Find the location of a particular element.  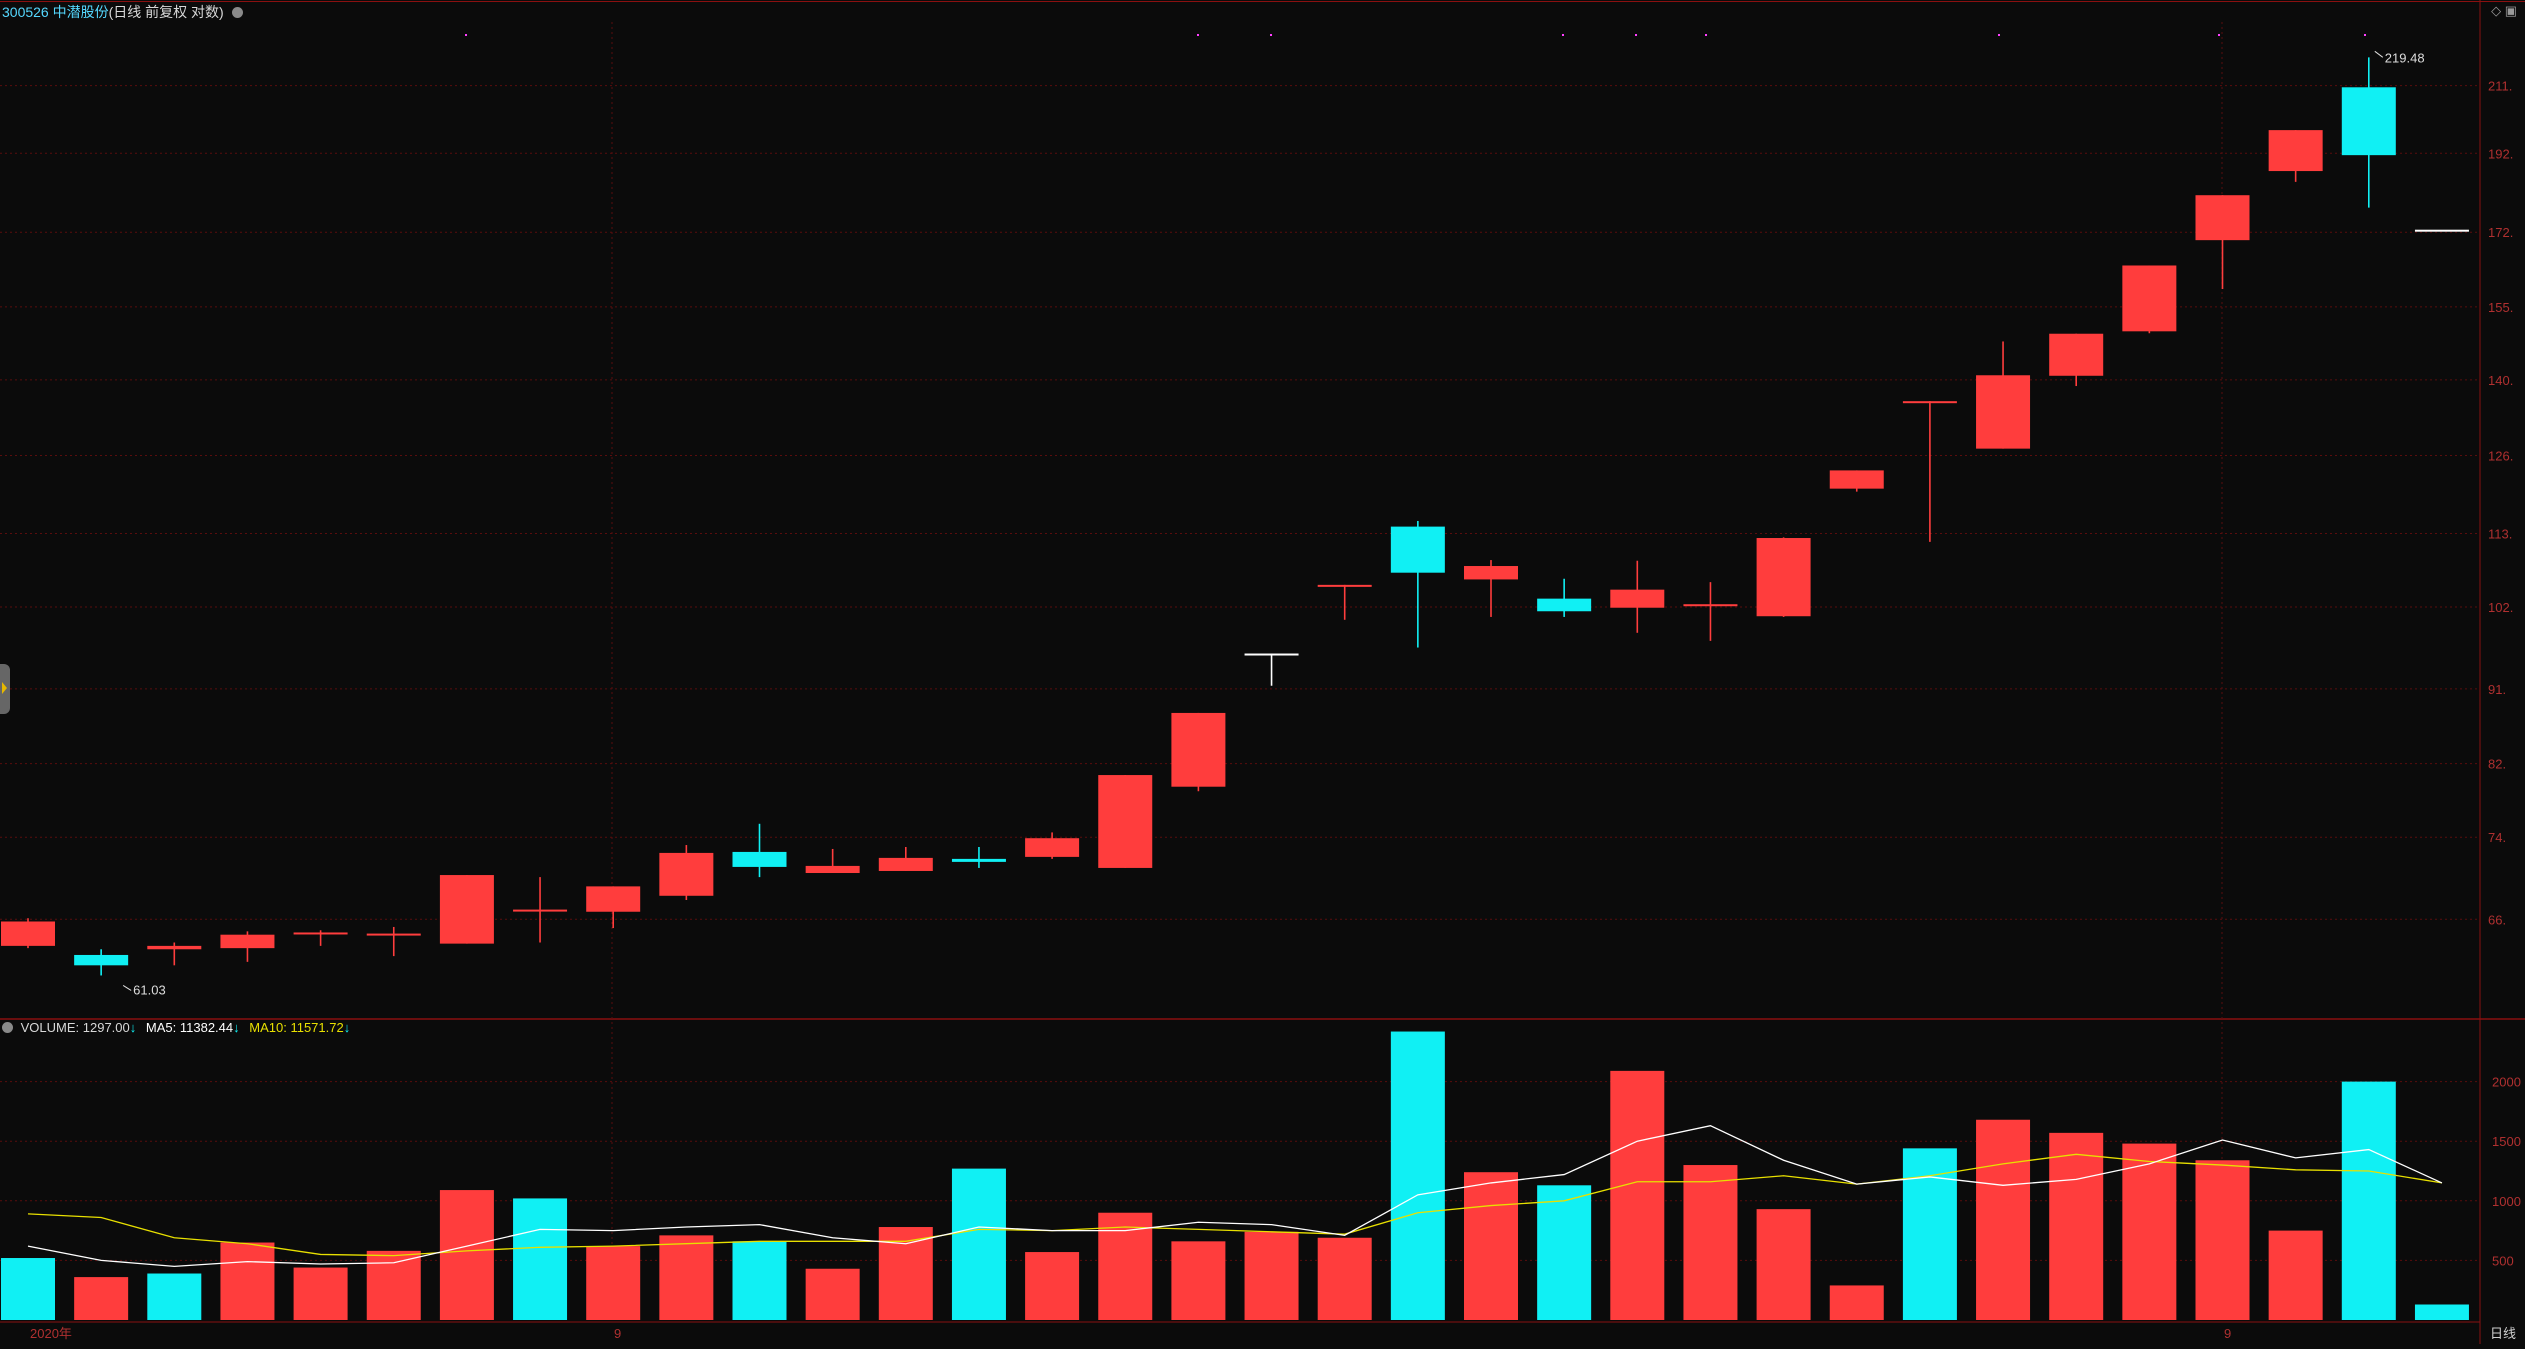

price-tick-label: 155. is located at coordinates (2500, 307).